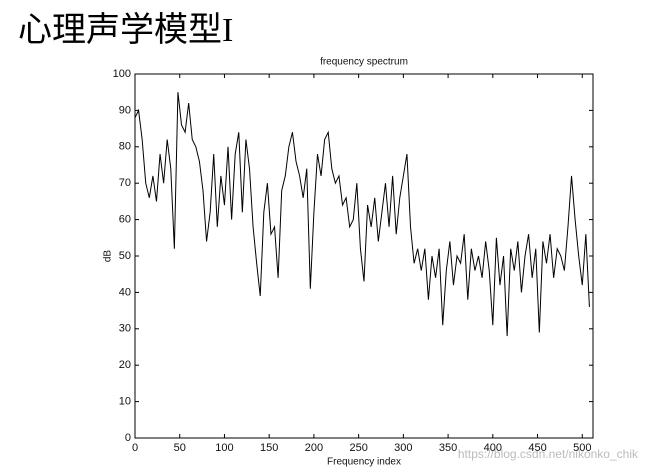  I want to click on y-axis-label: dB, so click(108, 256).